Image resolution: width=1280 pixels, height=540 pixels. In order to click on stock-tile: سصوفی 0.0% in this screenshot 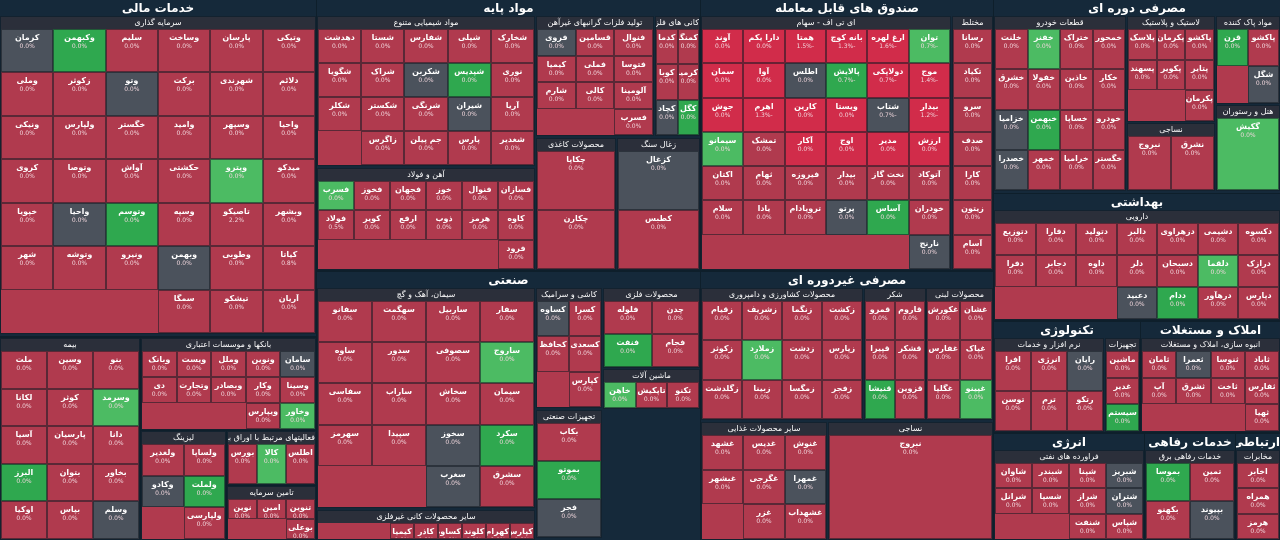, I will do `click(453, 363)`.